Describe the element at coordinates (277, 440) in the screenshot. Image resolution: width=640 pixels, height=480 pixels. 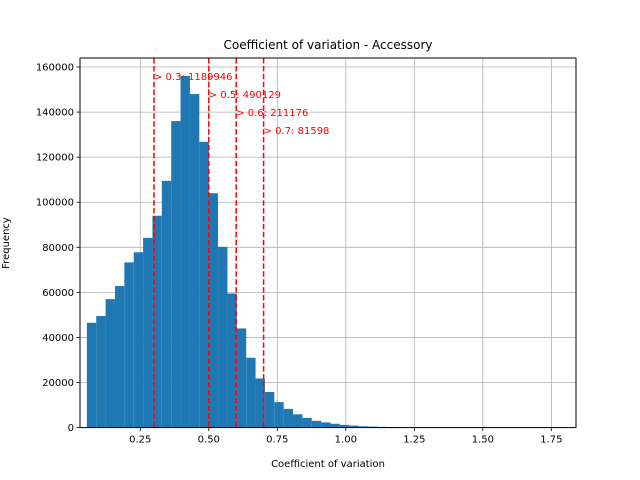
I see `x-tick-label: 0.75` at that location.